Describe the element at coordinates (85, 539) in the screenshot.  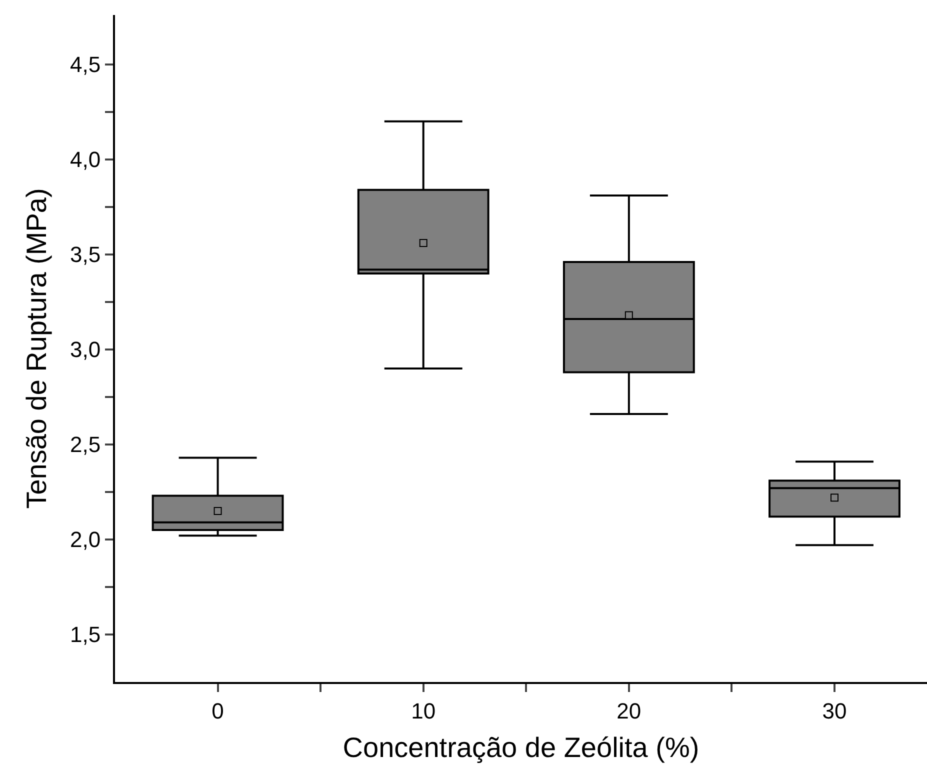
I see `y-tick-label: 2,0` at that location.